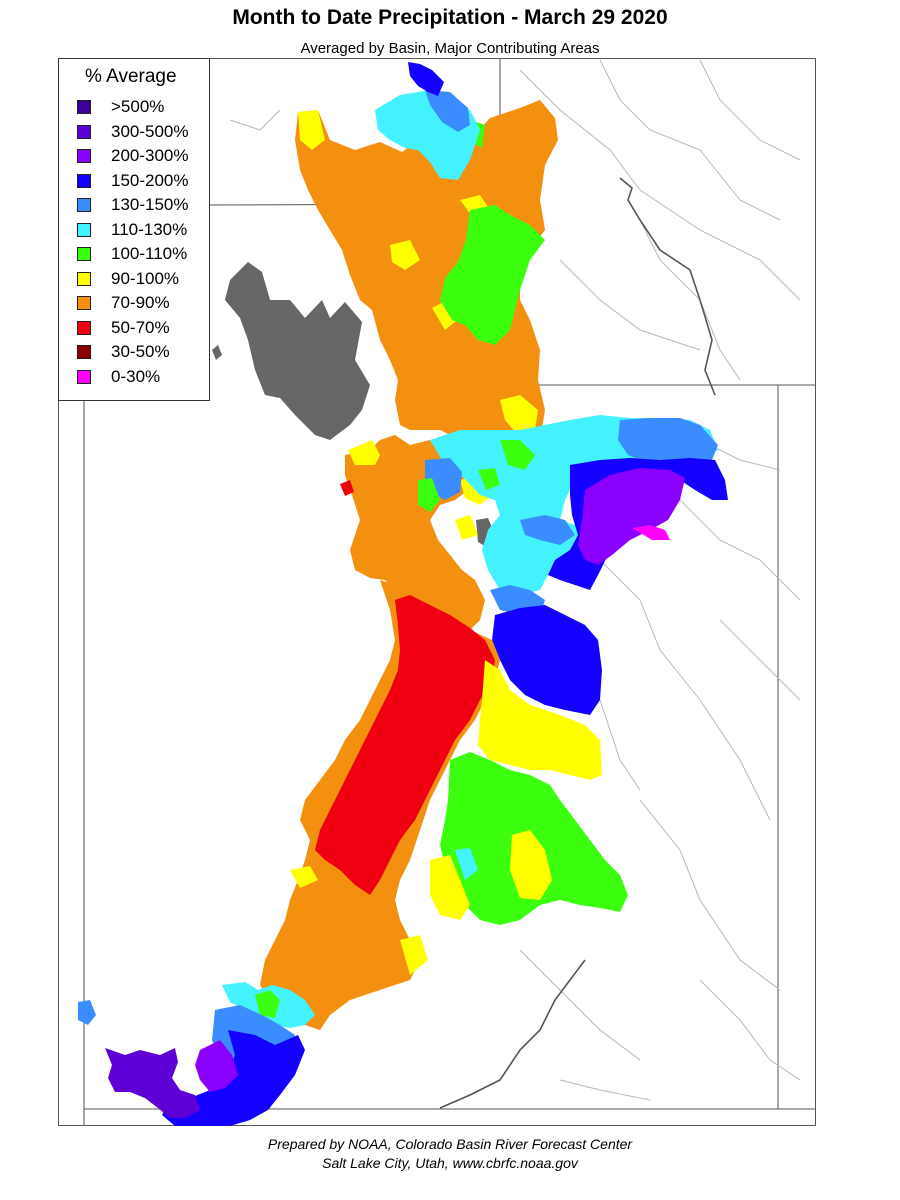  I want to click on legend-label: 150-200%, so click(150, 180).